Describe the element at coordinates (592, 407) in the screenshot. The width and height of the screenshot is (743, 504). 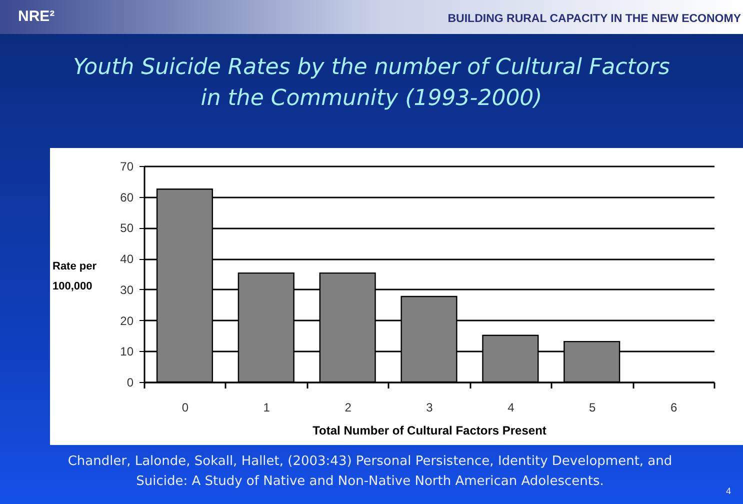
I see `x-tick-label: 5` at that location.